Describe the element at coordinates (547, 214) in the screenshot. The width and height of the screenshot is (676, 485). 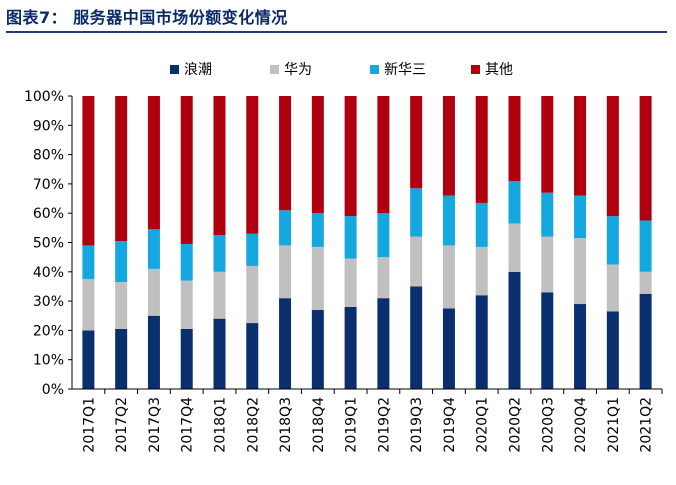
I see `bar-segment-2020Q3-新华三` at that location.